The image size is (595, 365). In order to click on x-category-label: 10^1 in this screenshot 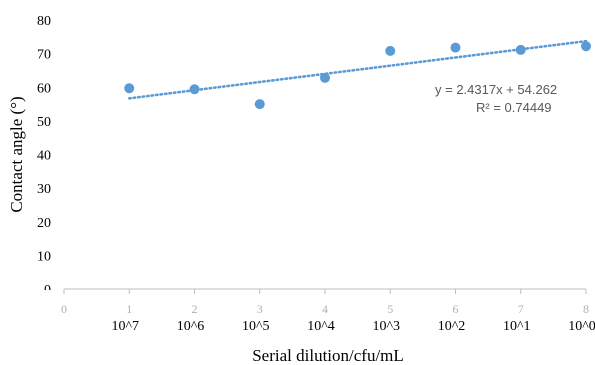, I will do `click(517, 326)`.